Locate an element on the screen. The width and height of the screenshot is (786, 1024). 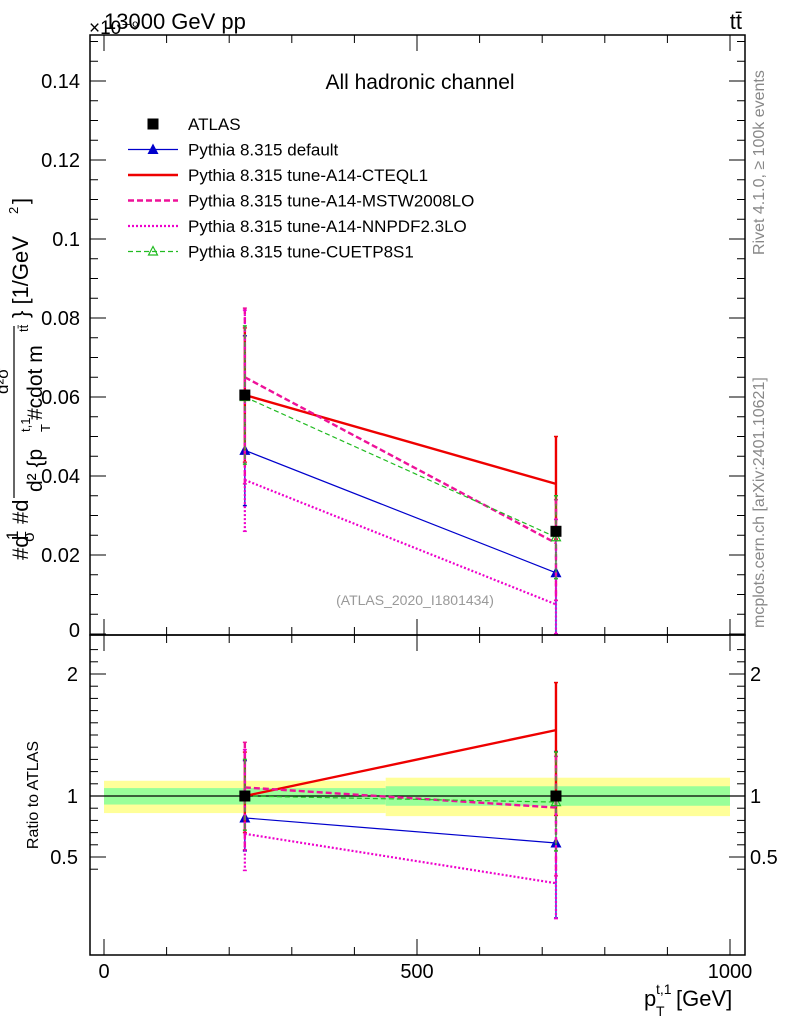
main-line-cteql1 is located at coordinates (400, 439).